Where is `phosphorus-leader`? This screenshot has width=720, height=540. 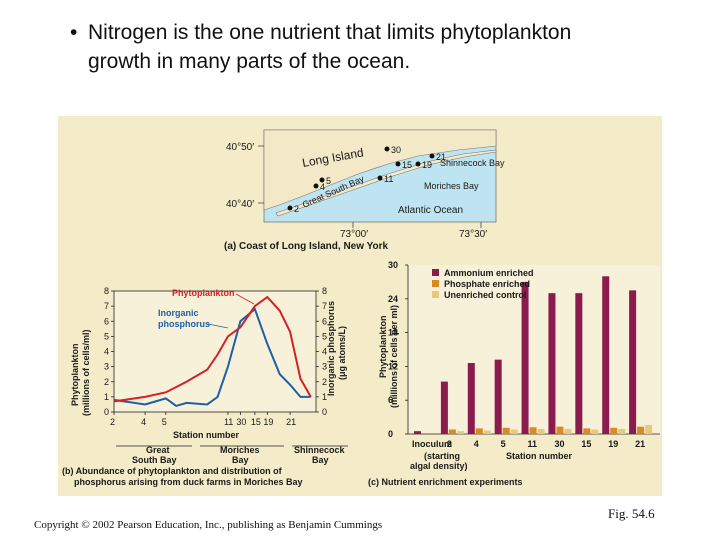 phosphorus-leader is located at coordinates (218, 326).